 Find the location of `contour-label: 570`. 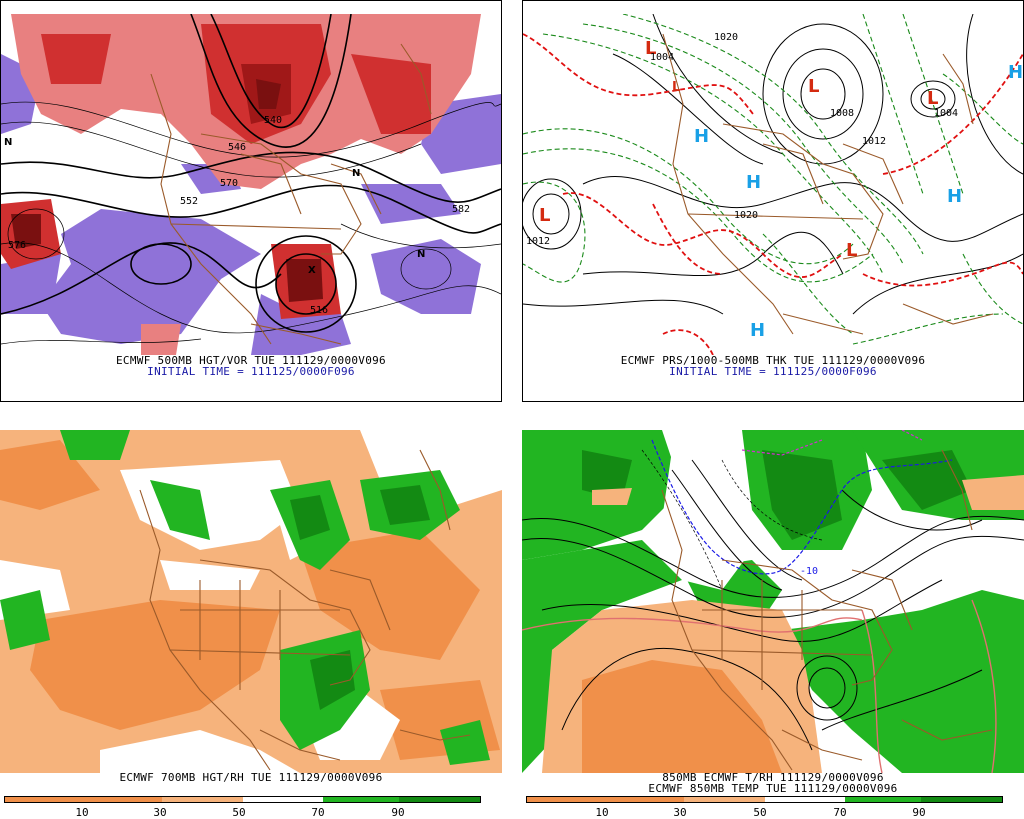

contour-label: 570 is located at coordinates (229, 183).